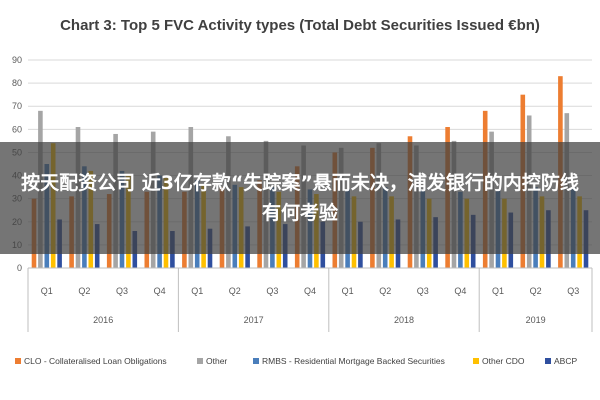 The image size is (600, 400). I want to click on year-label: 2018, so click(404, 320).